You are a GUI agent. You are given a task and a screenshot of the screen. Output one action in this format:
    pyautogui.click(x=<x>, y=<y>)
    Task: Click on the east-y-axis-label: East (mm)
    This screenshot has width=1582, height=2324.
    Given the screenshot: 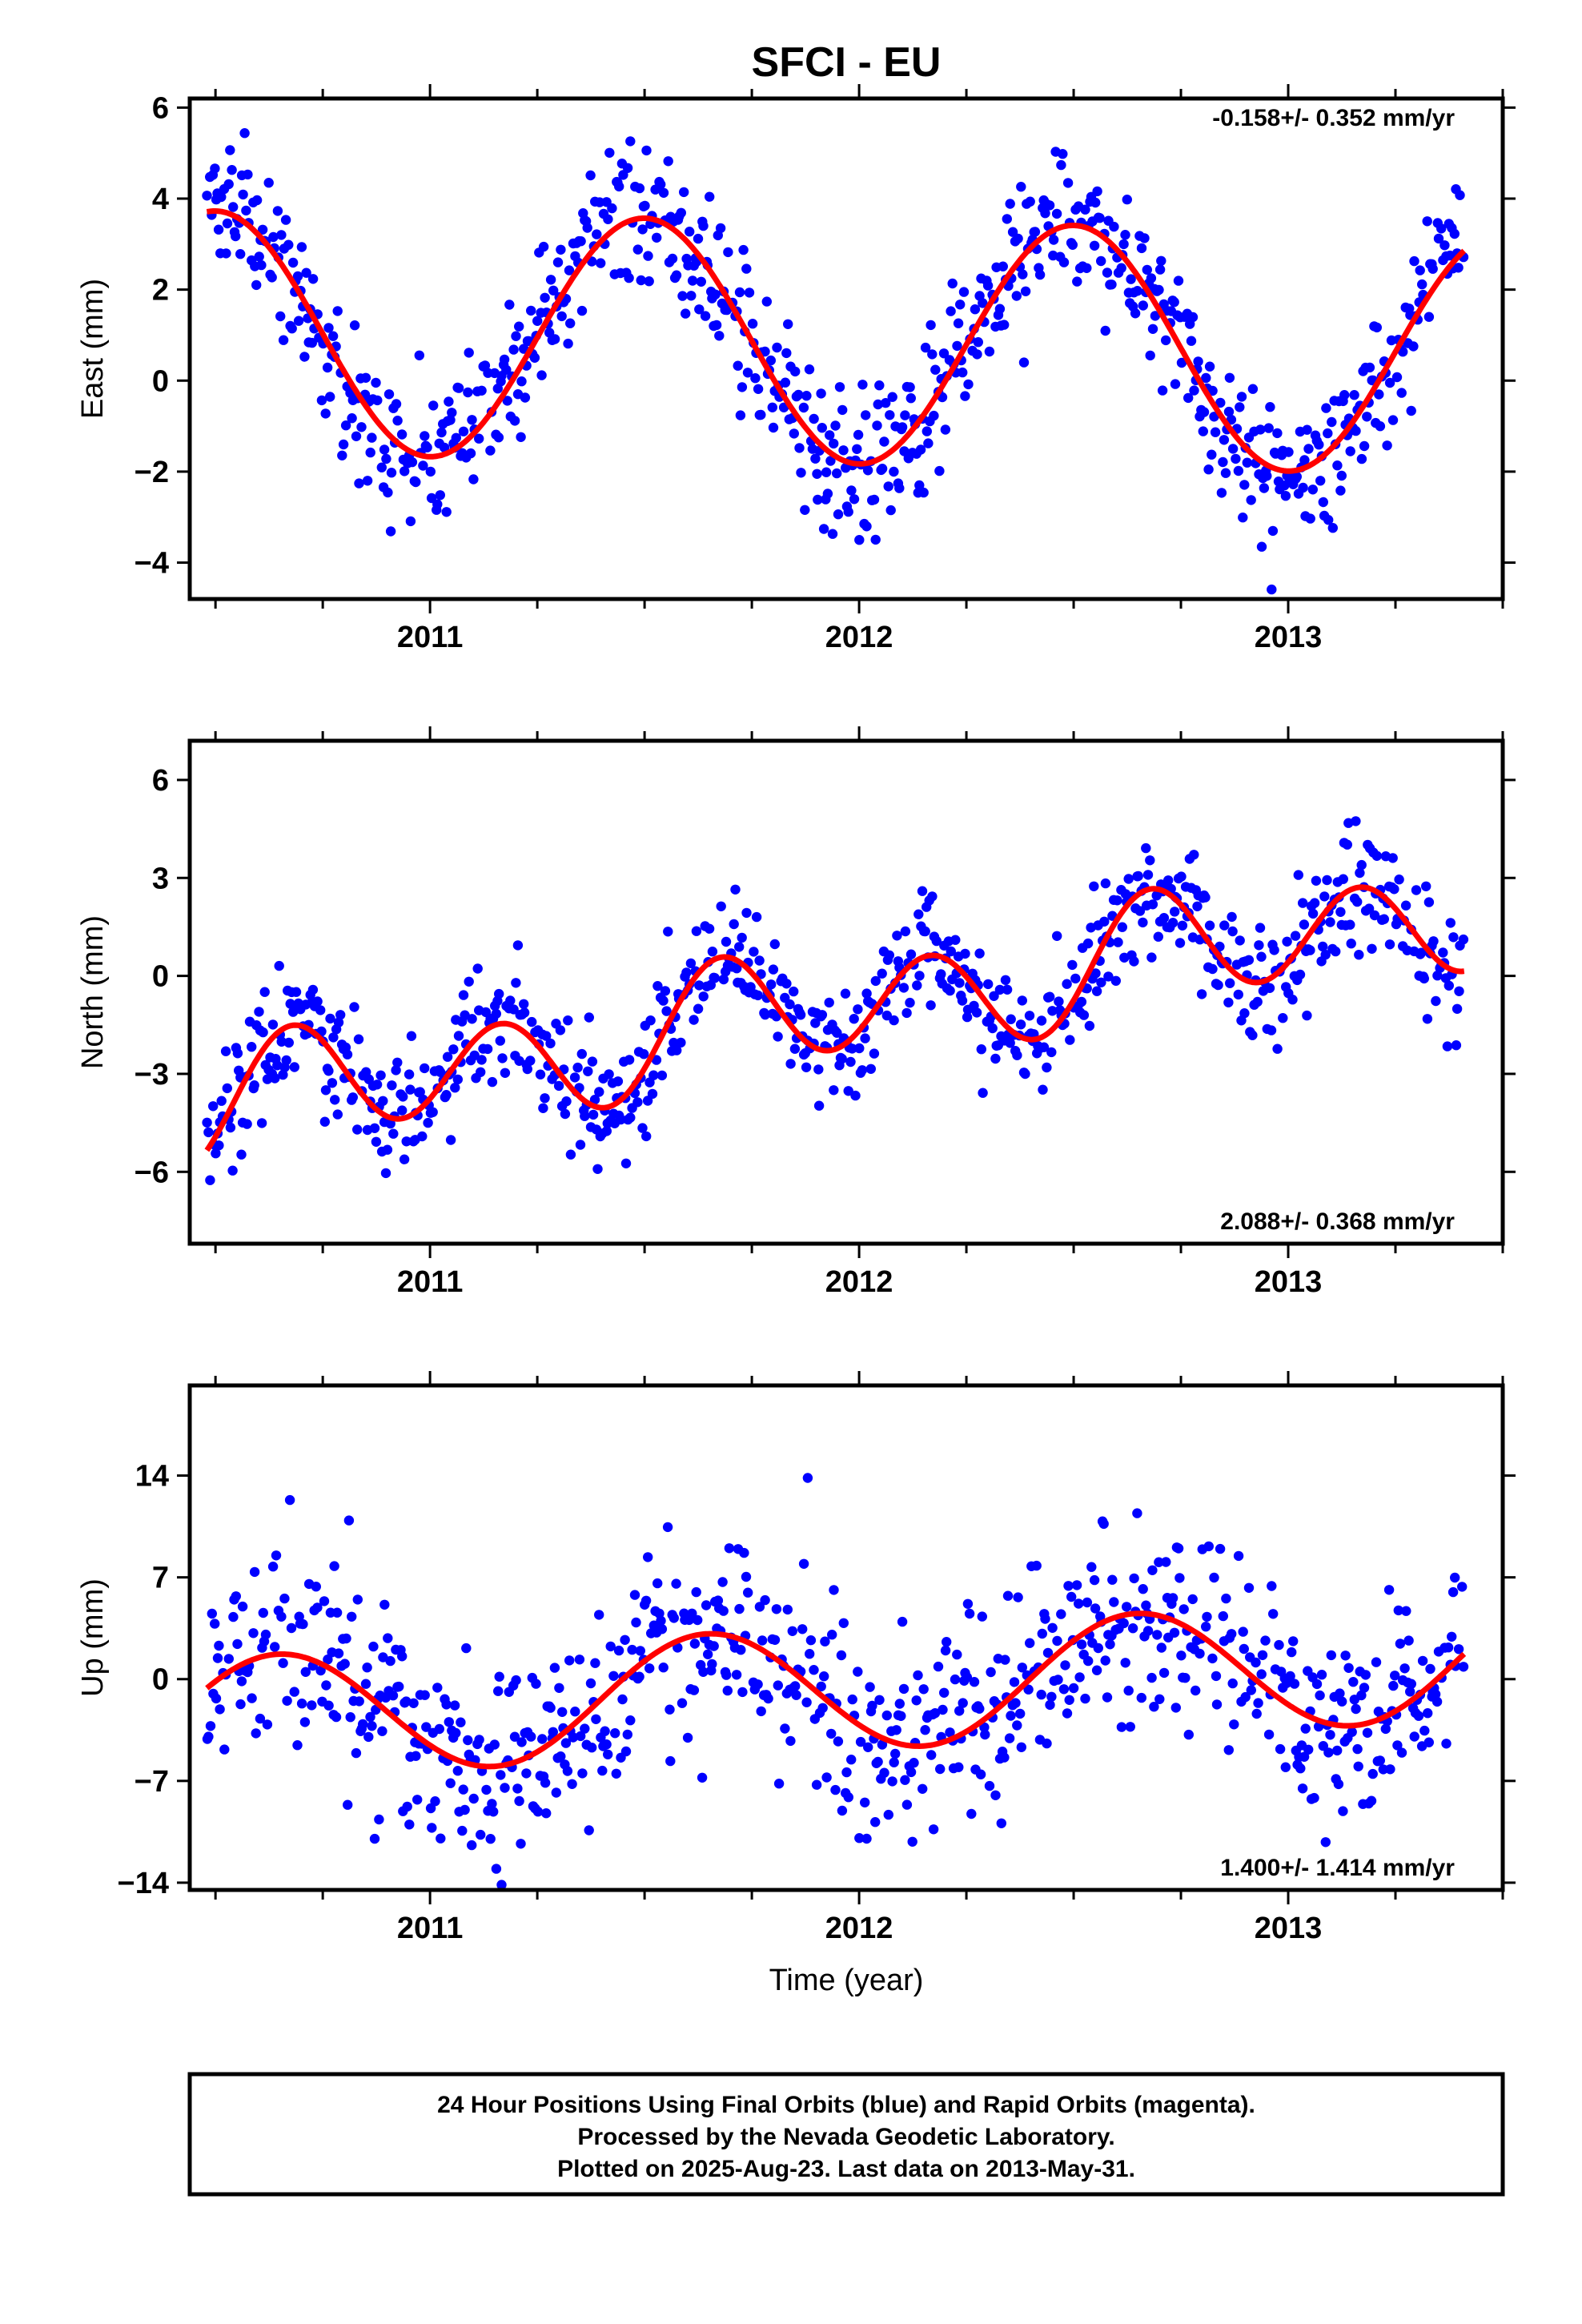 What is the action you would take?
    pyautogui.click(x=93, y=349)
    